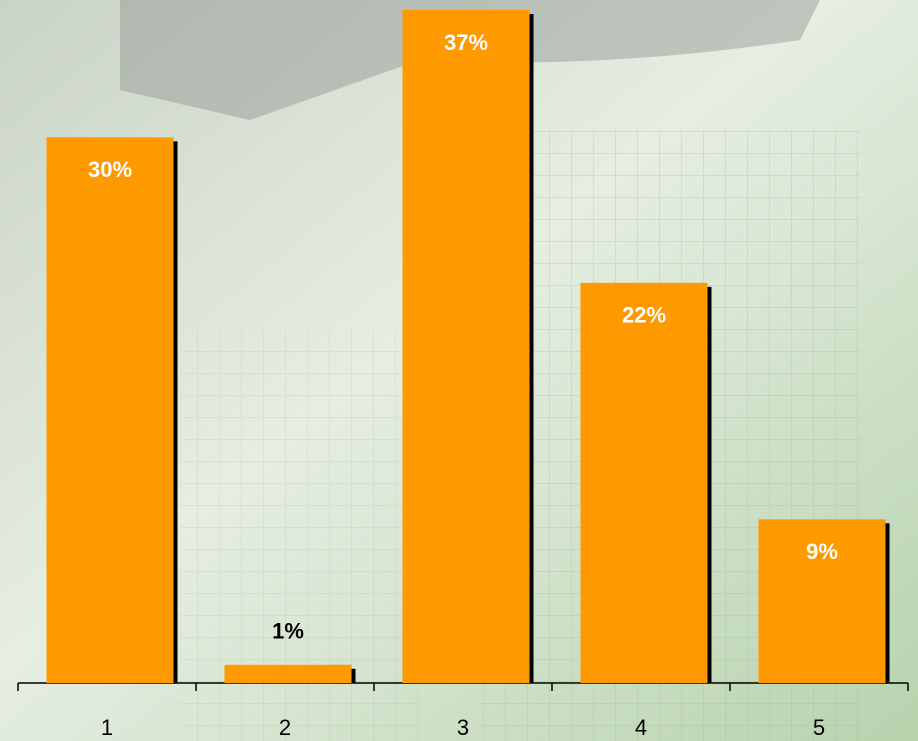 This screenshot has height=741, width=918. What do you see at coordinates (288, 631) in the screenshot?
I see `value-label: 1%` at bounding box center [288, 631].